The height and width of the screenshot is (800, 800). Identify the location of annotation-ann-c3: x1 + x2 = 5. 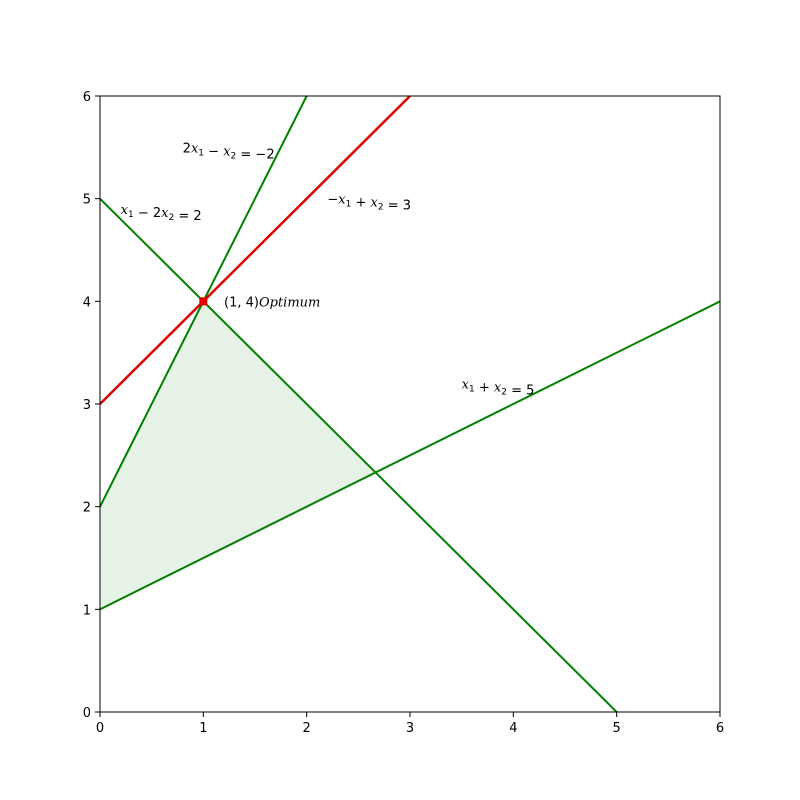
(498, 387).